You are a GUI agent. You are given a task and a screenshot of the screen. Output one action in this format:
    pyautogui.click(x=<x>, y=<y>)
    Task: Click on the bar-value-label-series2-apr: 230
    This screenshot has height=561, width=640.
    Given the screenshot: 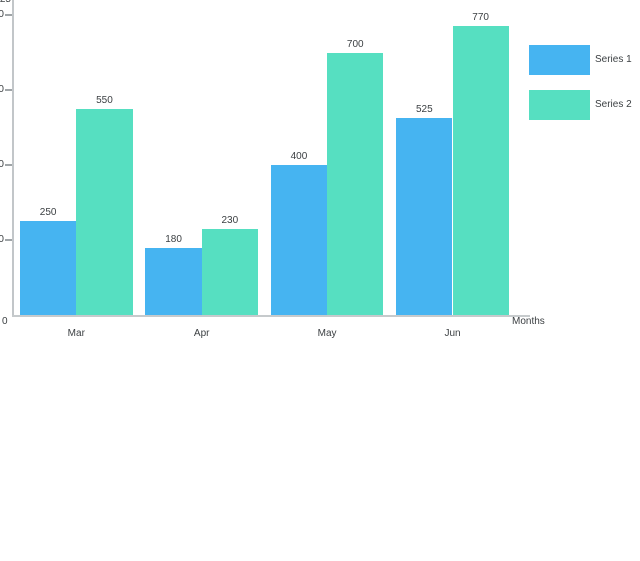 What is the action you would take?
    pyautogui.click(x=230, y=220)
    